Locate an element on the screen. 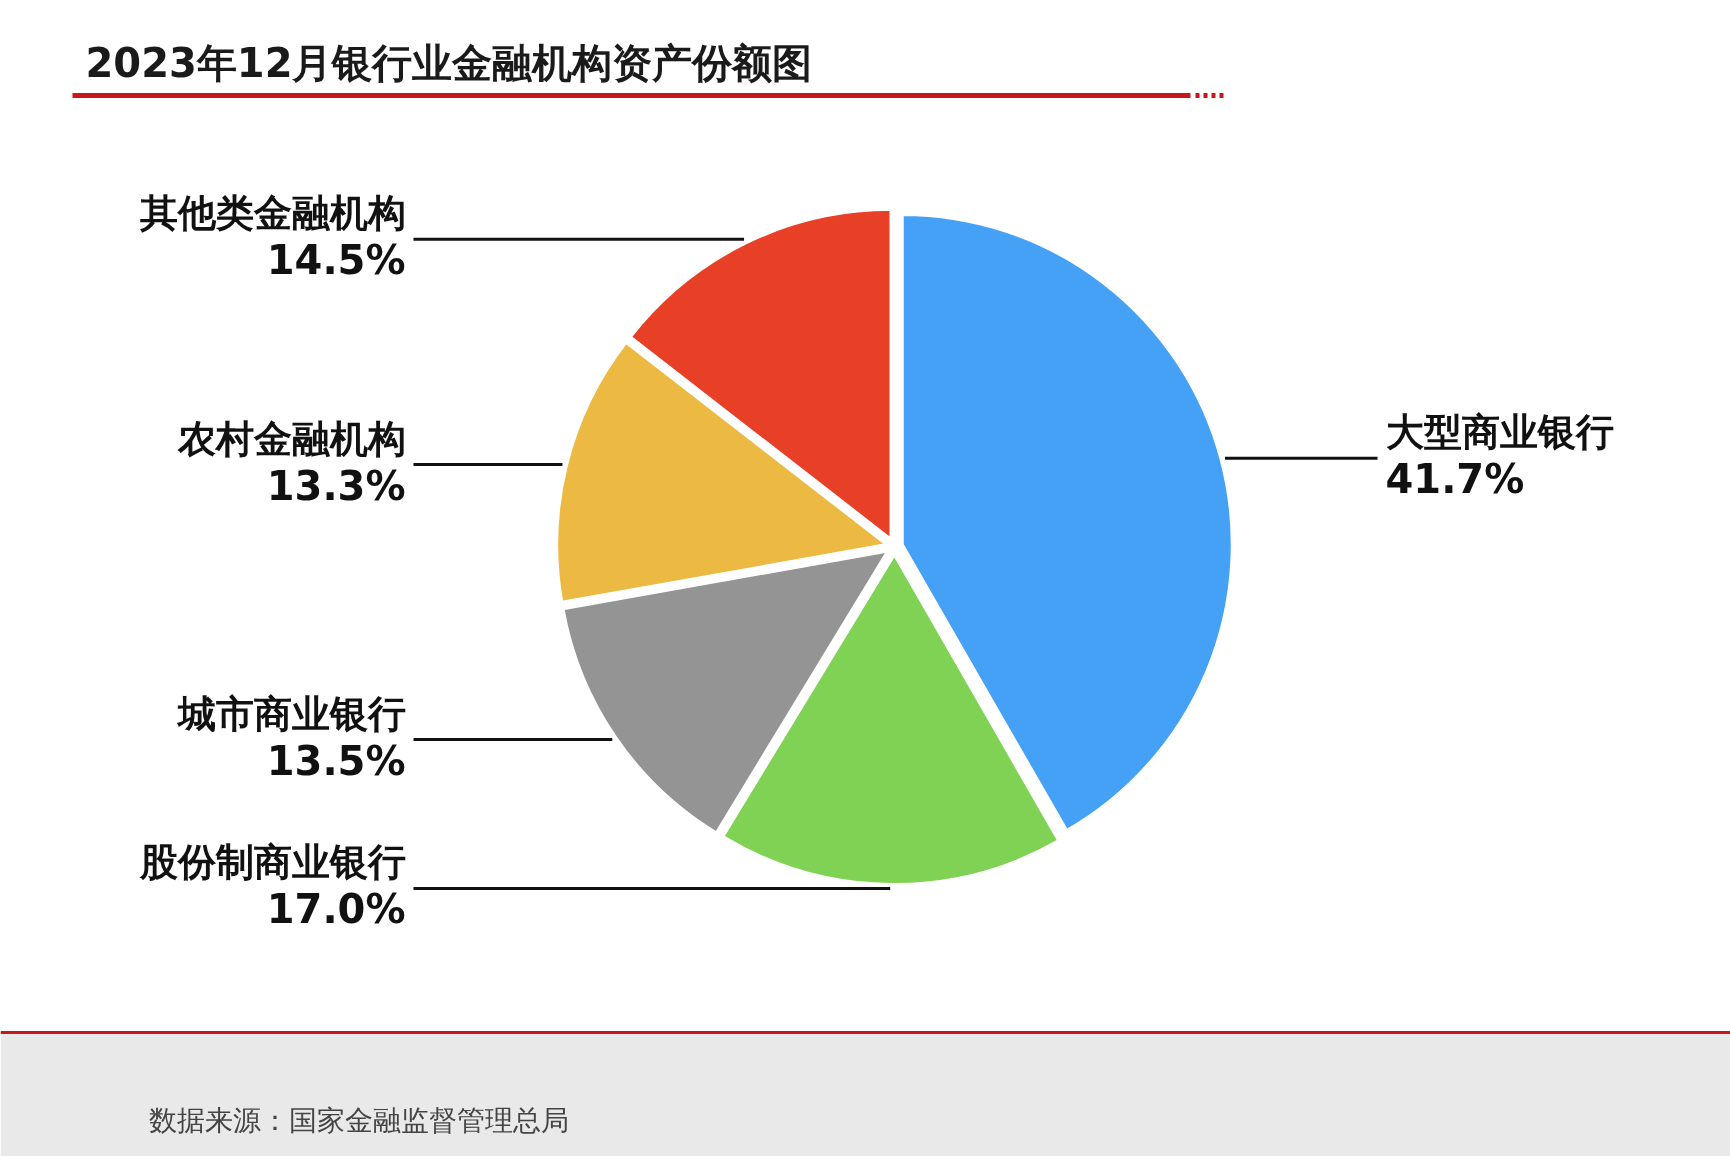 The width and height of the screenshot is (1730, 1156). source-note: 数据来源：国家金融监督管理总局 is located at coordinates (358, 1120).